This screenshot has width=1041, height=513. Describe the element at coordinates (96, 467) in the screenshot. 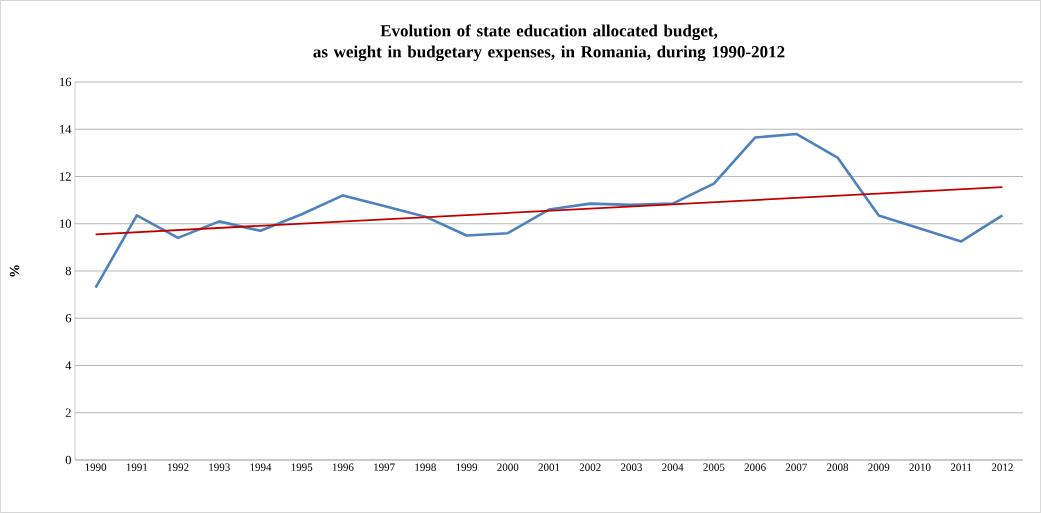

I see `x-tick-label: 1990` at that location.